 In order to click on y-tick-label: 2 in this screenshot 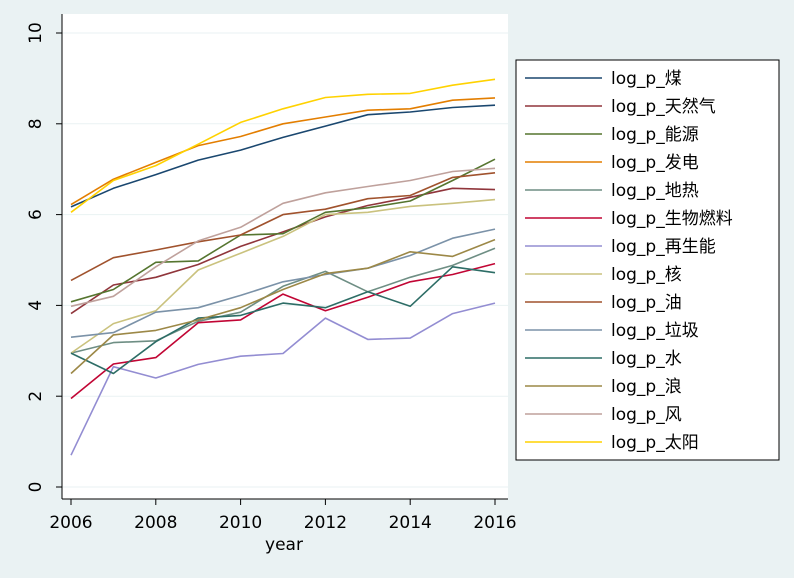, I will do `click(36, 396)`.